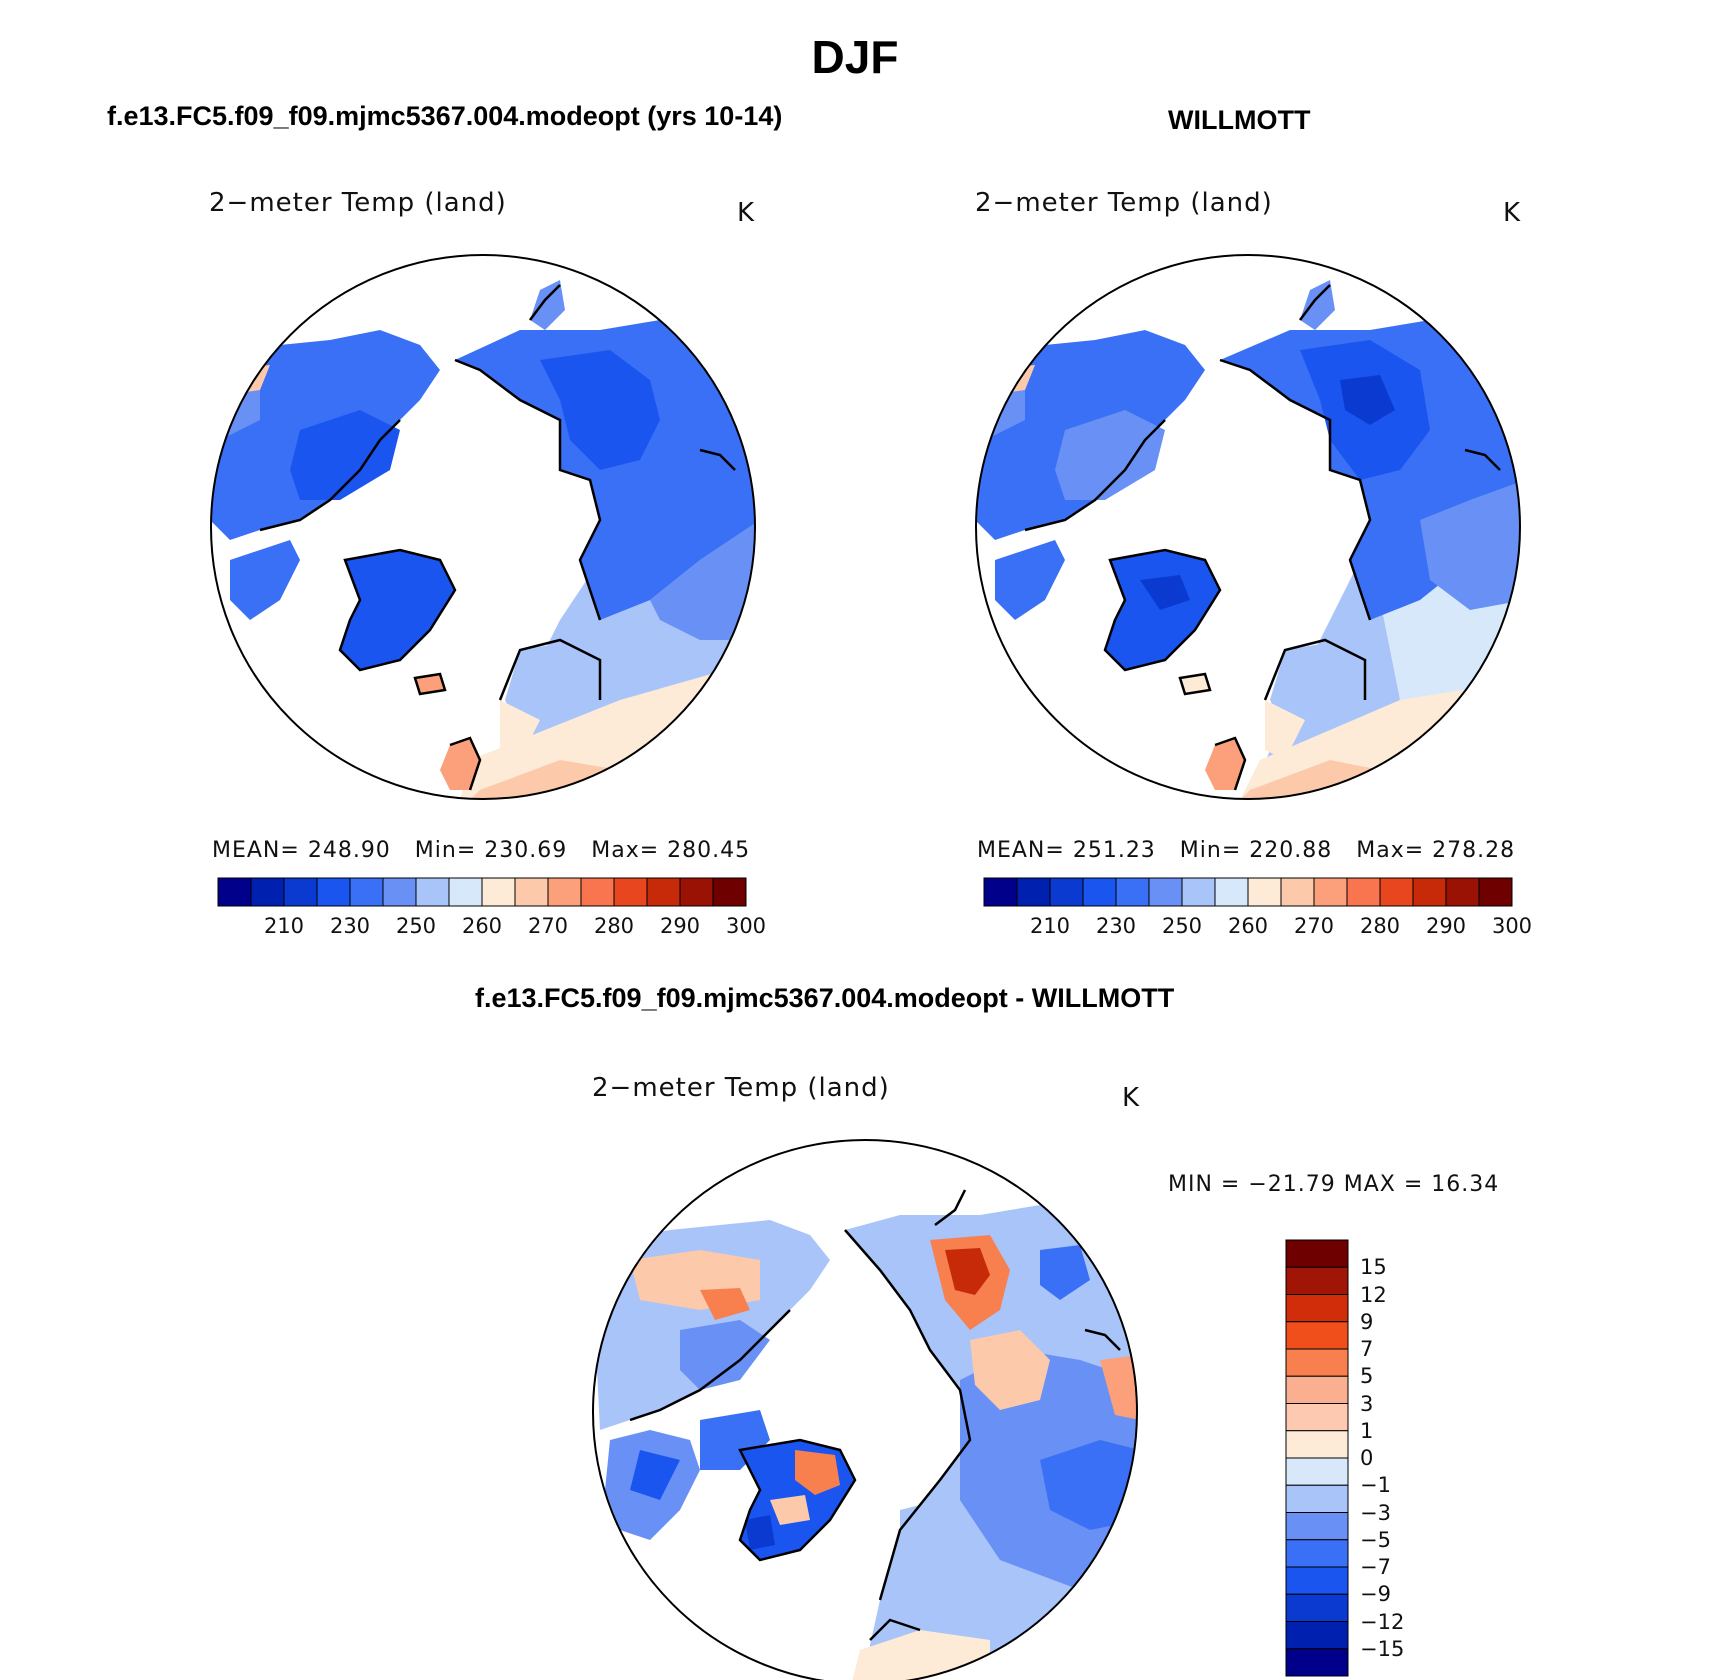  What do you see at coordinates (1512, 213) in the screenshot?
I see `units-obs: K` at bounding box center [1512, 213].